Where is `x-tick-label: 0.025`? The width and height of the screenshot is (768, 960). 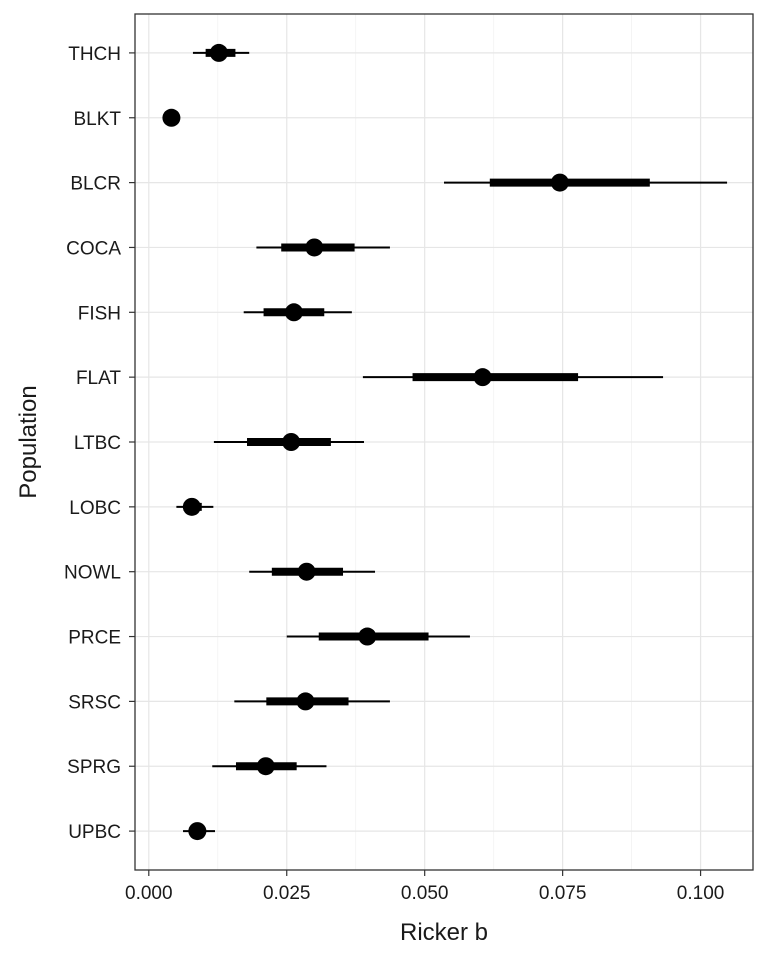 x-tick-label: 0.025 is located at coordinates (287, 893).